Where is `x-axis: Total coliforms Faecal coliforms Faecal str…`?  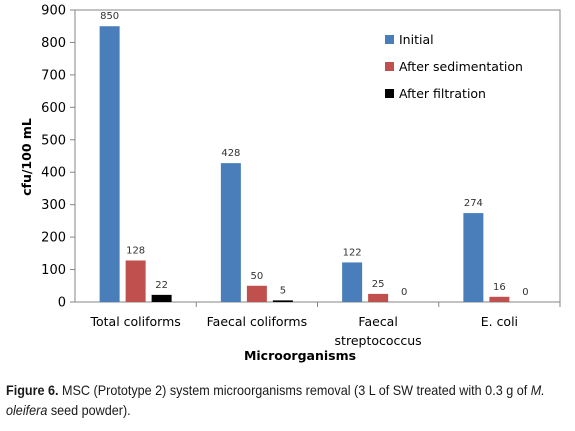 x-axis: Total coliforms Faecal coliforms Faecal str… is located at coordinates (303, 331).